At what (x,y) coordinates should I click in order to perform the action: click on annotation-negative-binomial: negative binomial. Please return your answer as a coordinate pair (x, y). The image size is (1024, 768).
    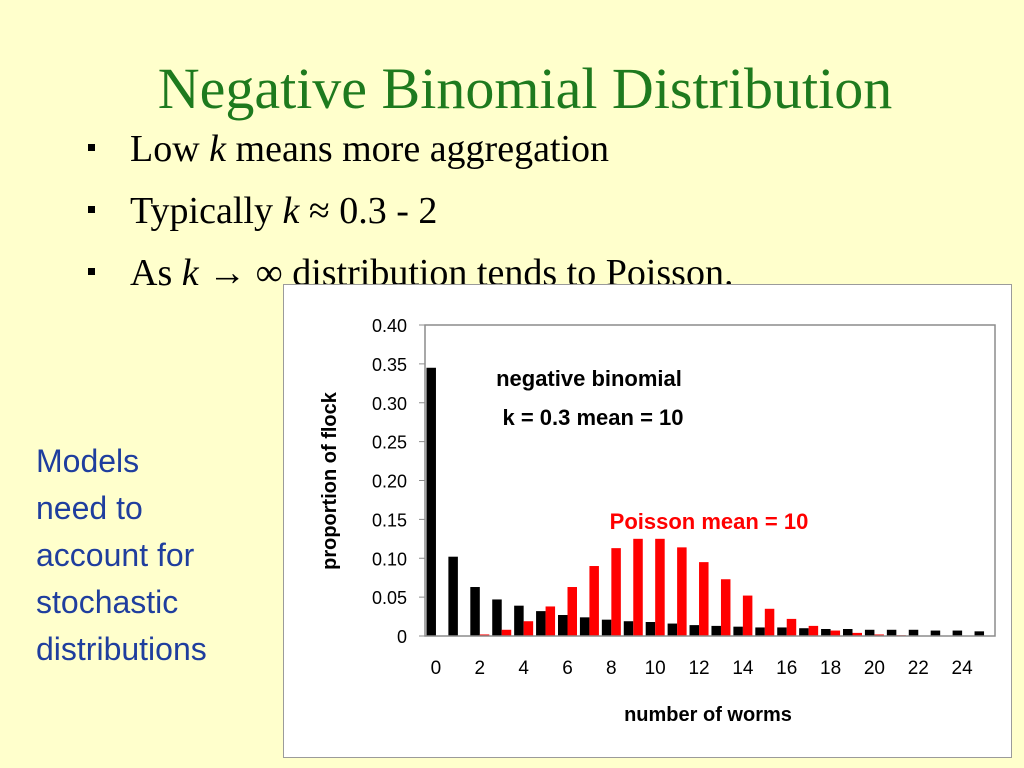
    Looking at the image, I should click on (589, 378).